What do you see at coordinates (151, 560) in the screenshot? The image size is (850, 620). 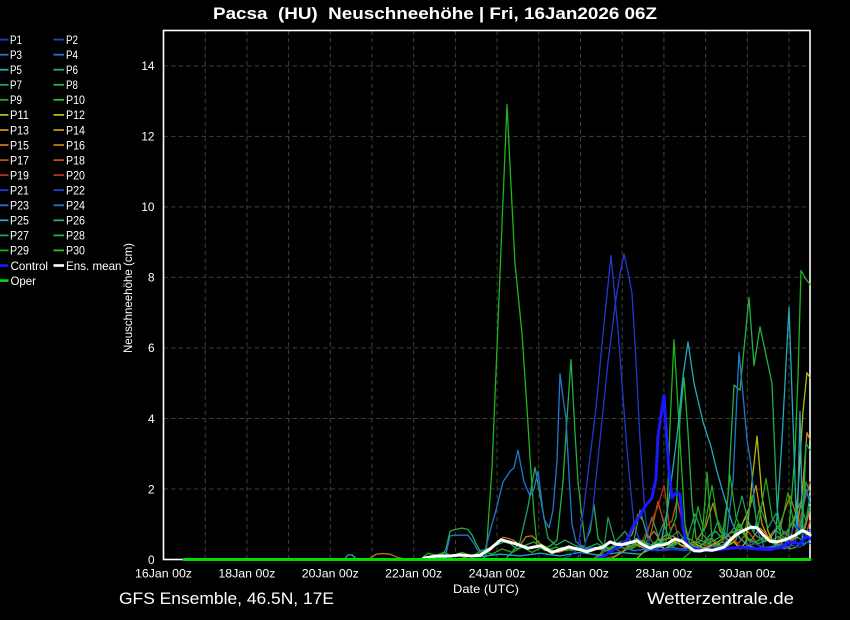 I see `svg-text: 0` at bounding box center [151, 560].